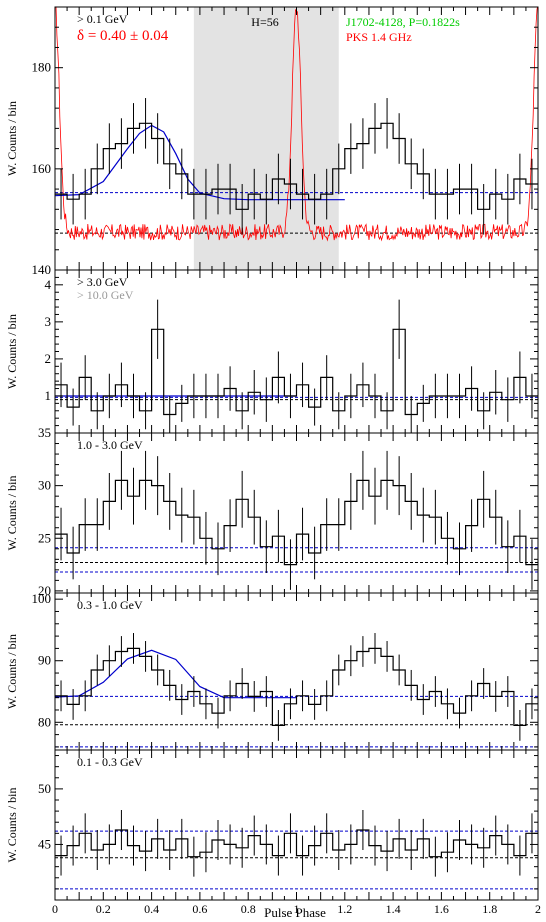  What do you see at coordinates (123, 36) in the screenshot?
I see `delta-label: δ = 0.40 ± 0.04` at bounding box center [123, 36].